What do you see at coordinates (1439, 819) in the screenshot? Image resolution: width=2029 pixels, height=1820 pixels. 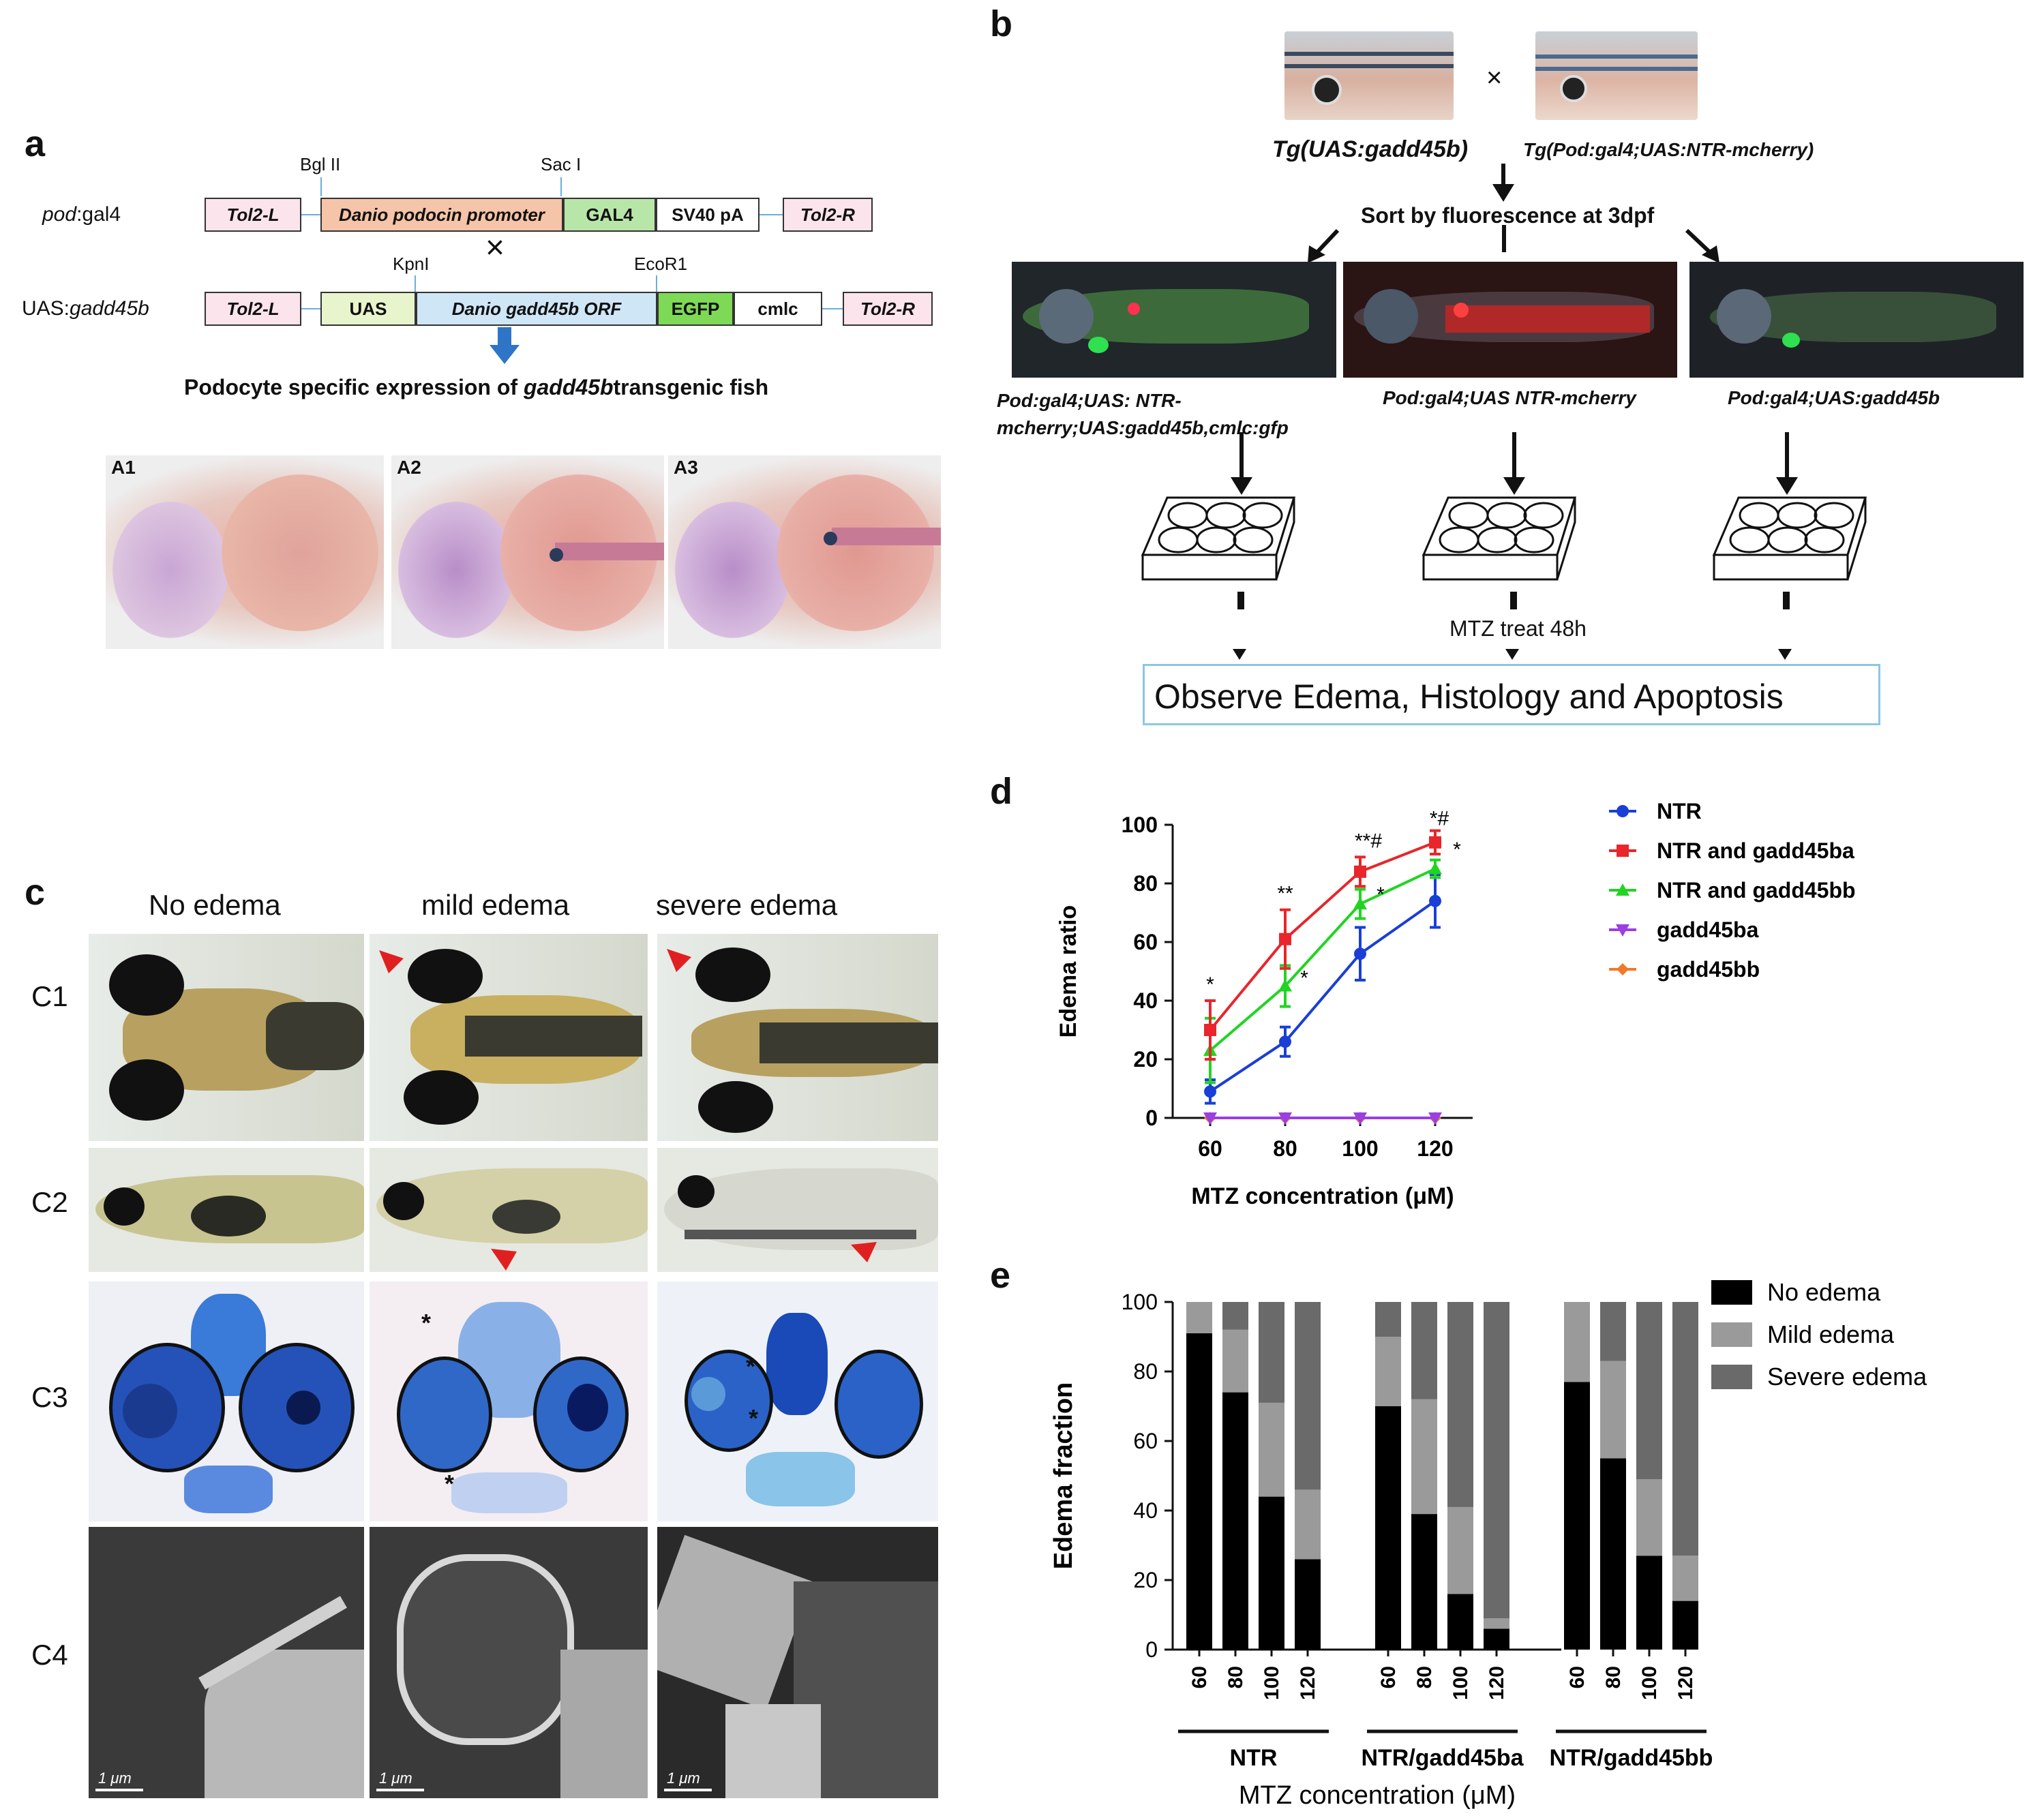 I see `significance-annotation: *#` at bounding box center [1439, 819].